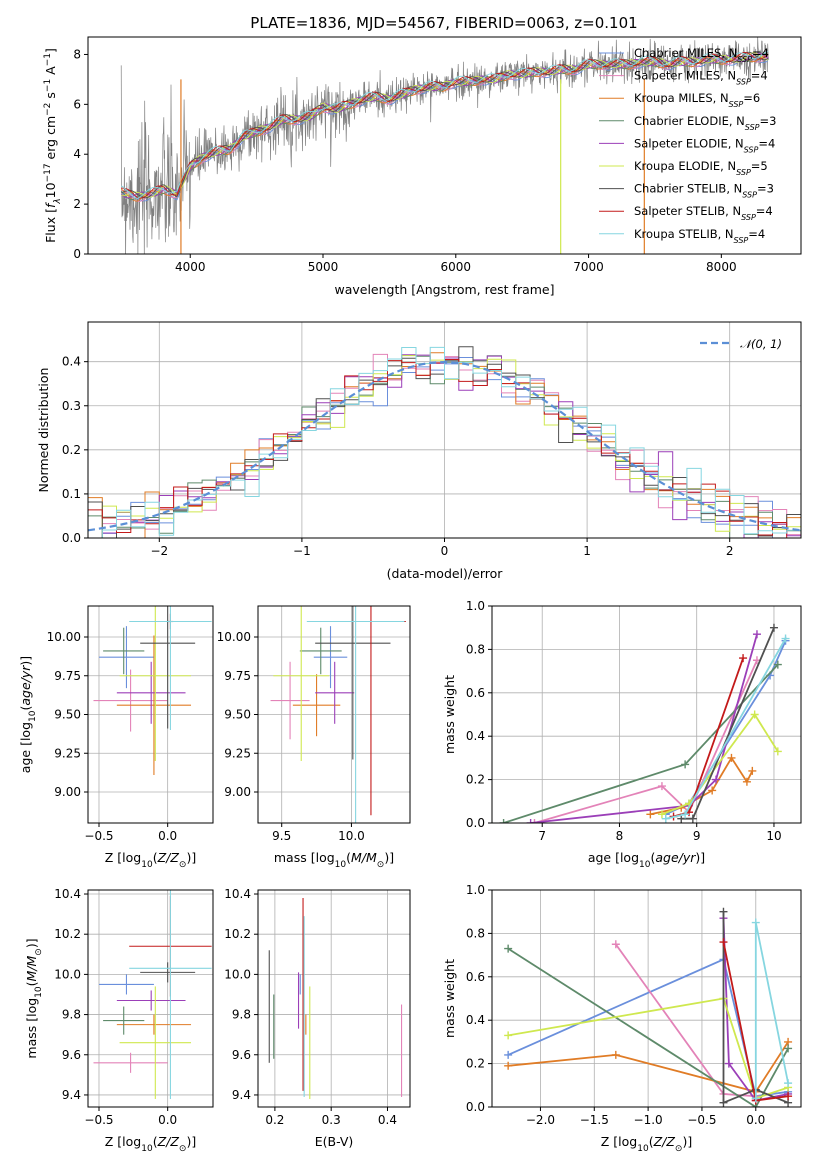  I want to click on x-axis-label: (data-model)/error, so click(445, 573).